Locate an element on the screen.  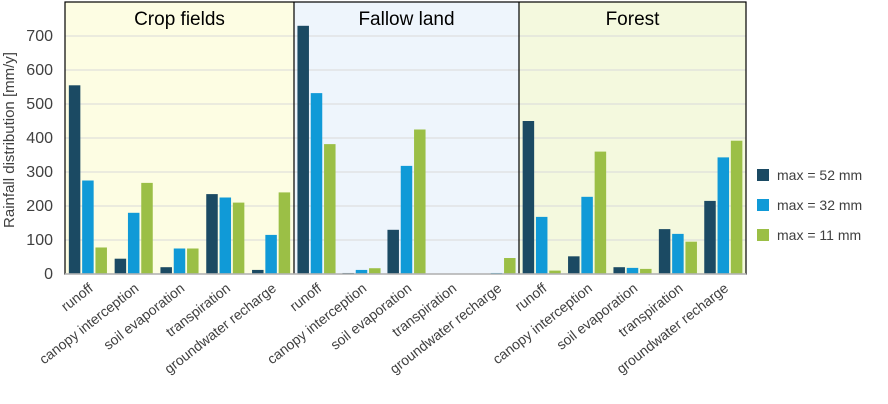
y-tick-label: 0 is located at coordinates (48, 274).